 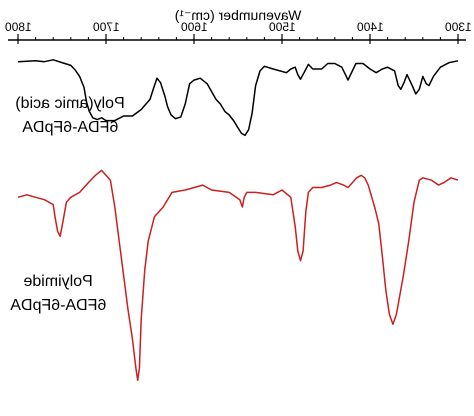 I want to click on x-tick-label: 1700, so click(x=106, y=27).